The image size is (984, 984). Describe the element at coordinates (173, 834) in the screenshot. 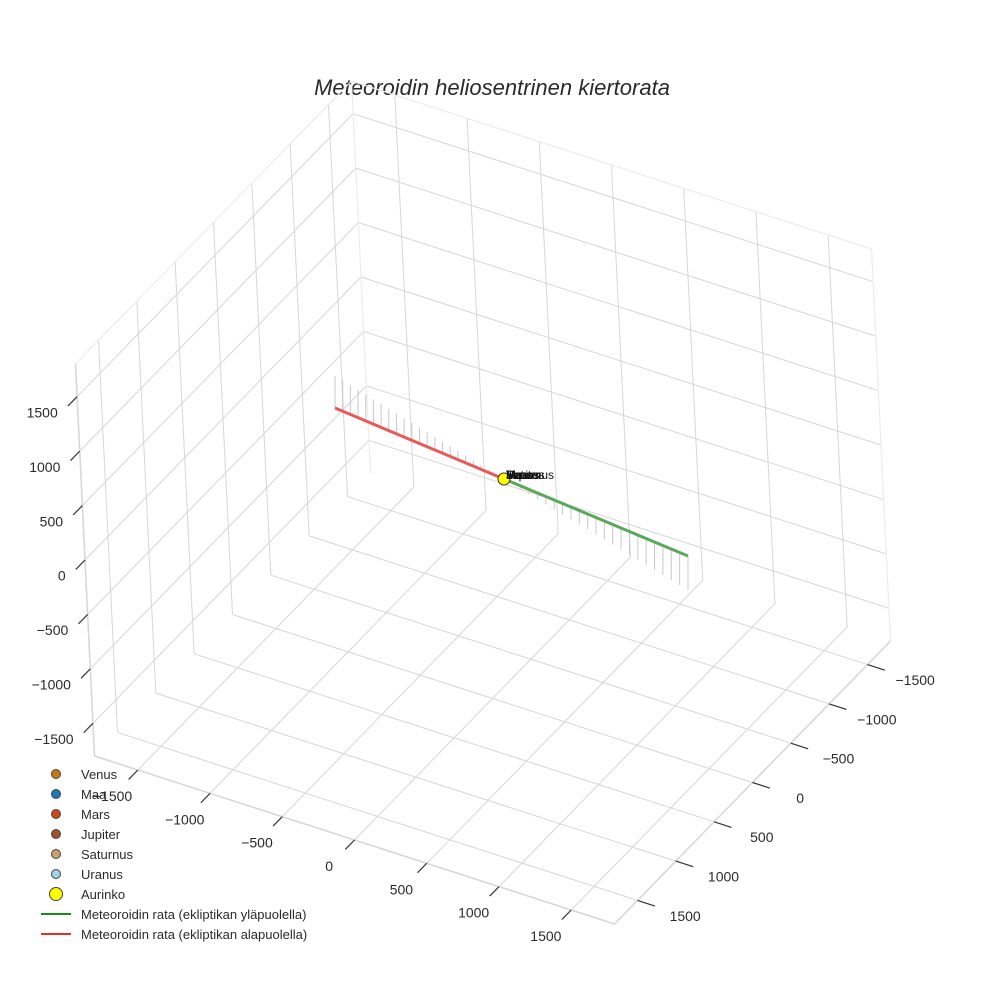

I see `legend-item: Jupiter` at that location.